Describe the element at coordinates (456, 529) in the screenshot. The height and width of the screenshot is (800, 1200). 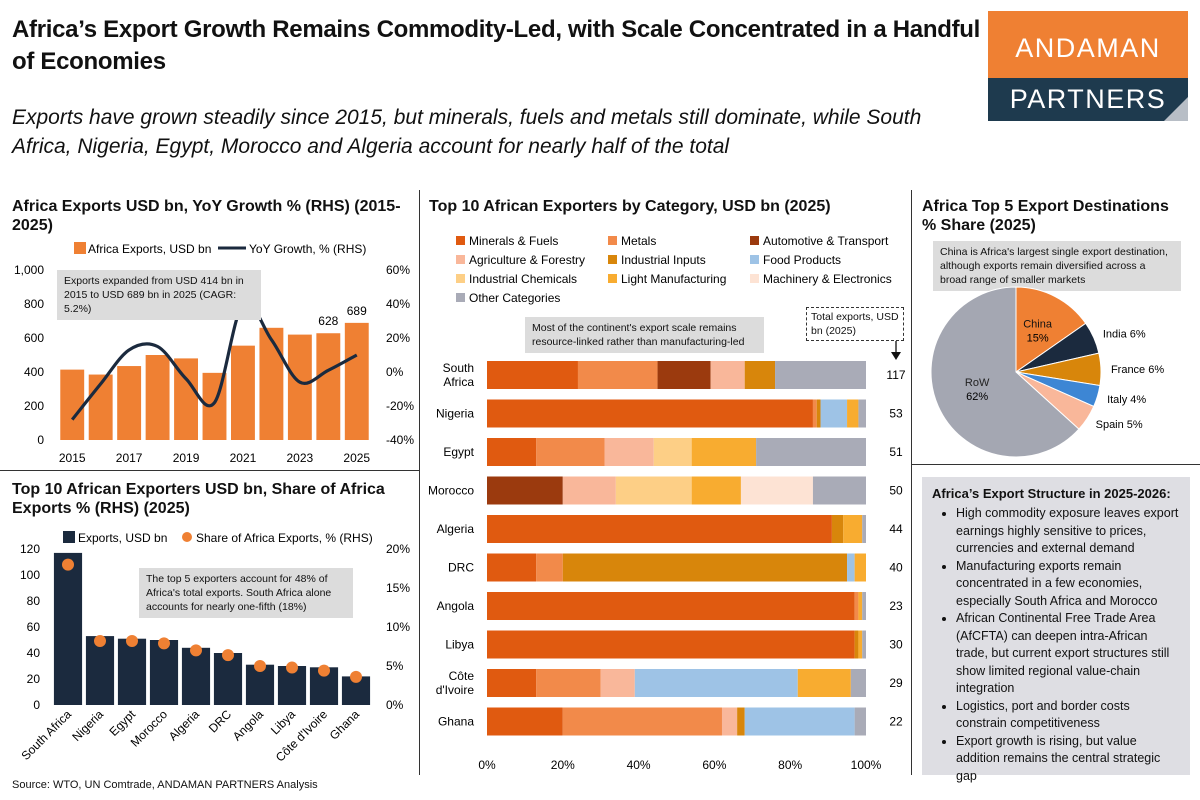
I see `category-row-label: Algeria` at that location.